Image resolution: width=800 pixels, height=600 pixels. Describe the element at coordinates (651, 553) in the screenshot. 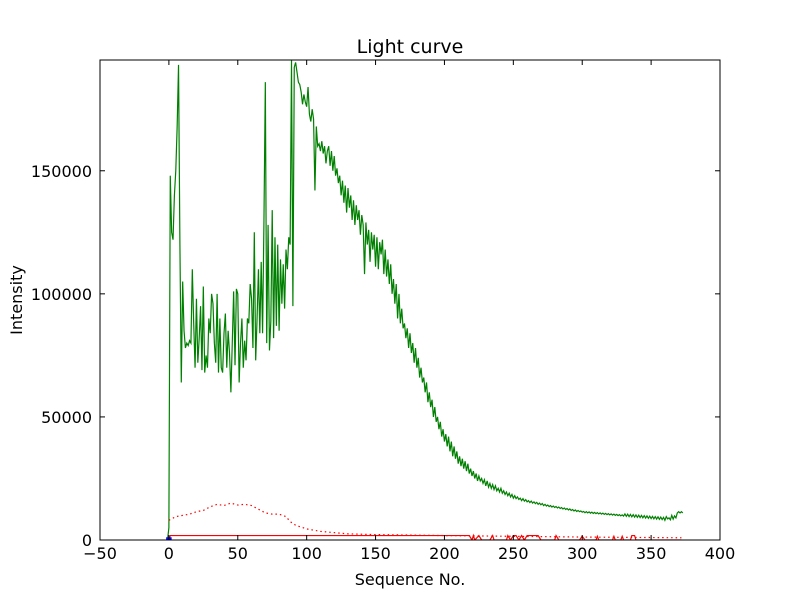

I see `x-tick-label: 350` at that location.